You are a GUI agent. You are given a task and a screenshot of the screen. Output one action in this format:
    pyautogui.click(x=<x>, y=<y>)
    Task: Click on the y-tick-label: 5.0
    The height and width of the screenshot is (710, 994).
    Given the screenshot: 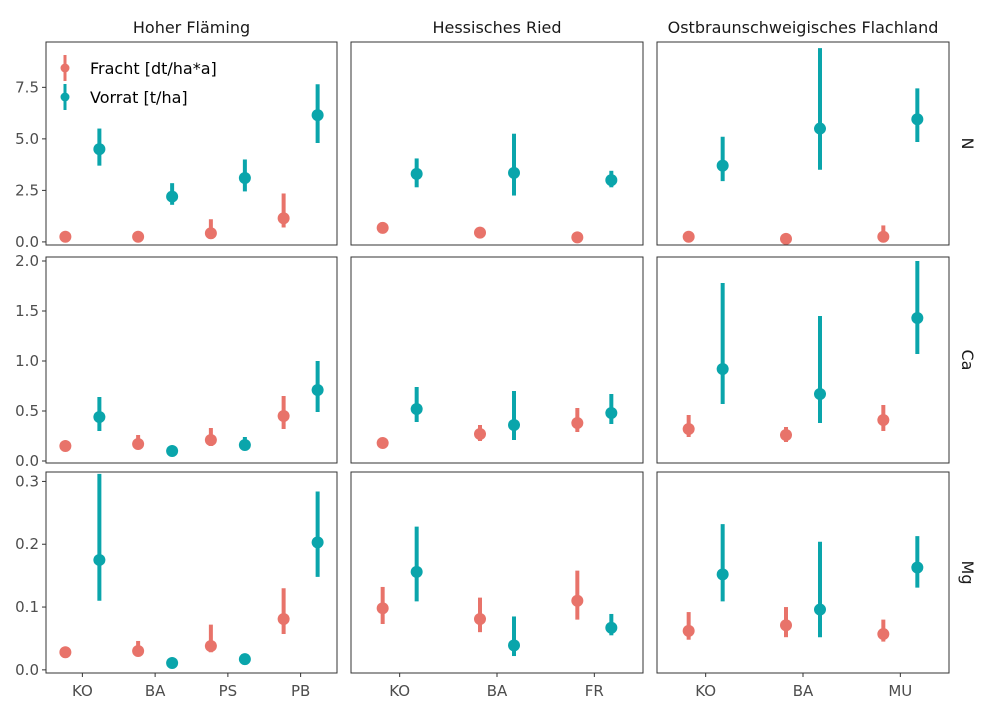 What is the action you would take?
    pyautogui.click(x=27, y=139)
    